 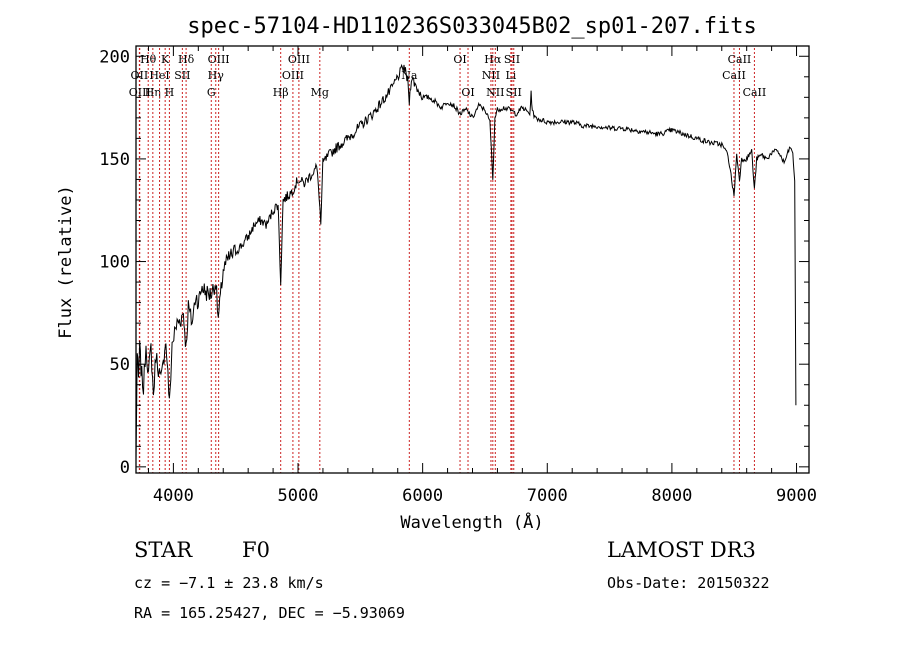 I want to click on observation-date: Obs-Date: 20150322, so click(x=688, y=583).